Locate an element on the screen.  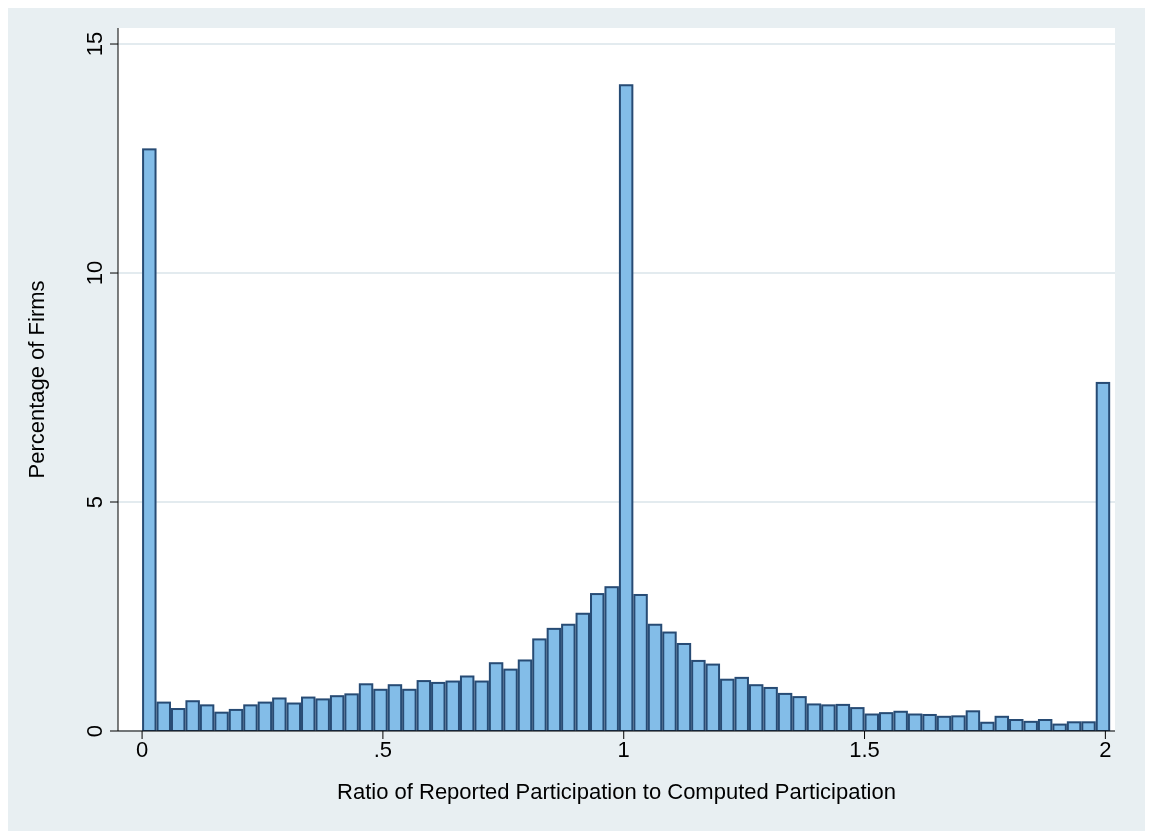
x-tick-label: 2 is located at coordinates (1105, 749).